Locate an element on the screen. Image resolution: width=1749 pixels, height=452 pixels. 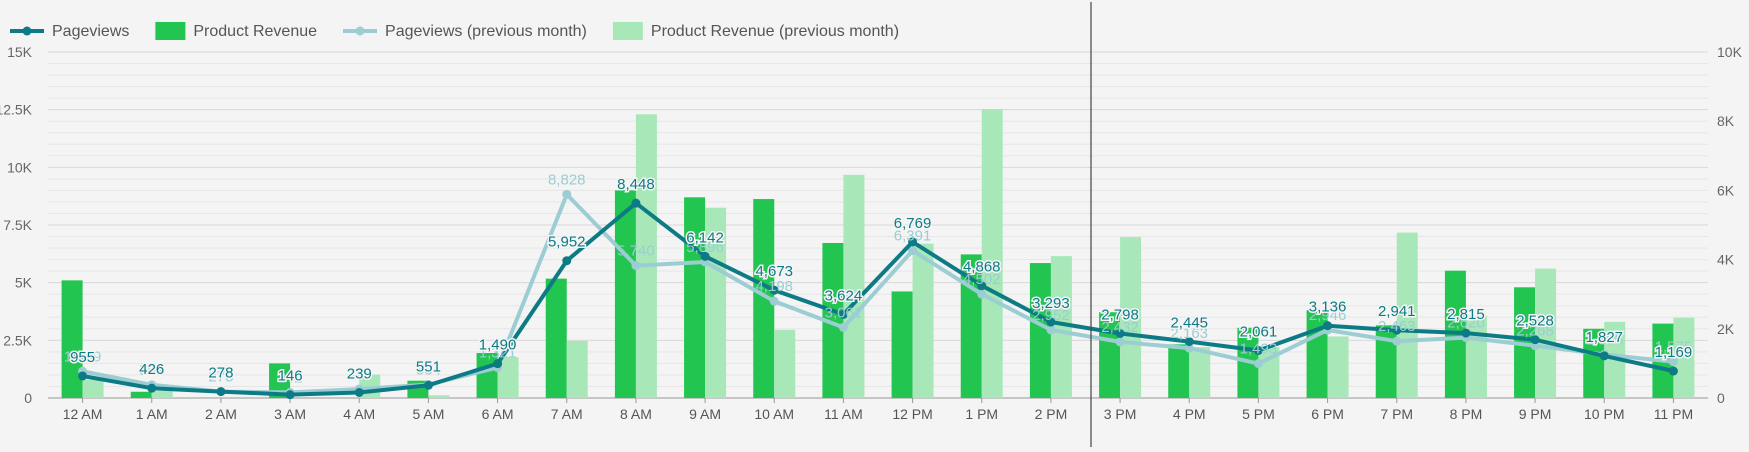
x-axis-tick-label: 11 AM is located at coordinates (843, 414).